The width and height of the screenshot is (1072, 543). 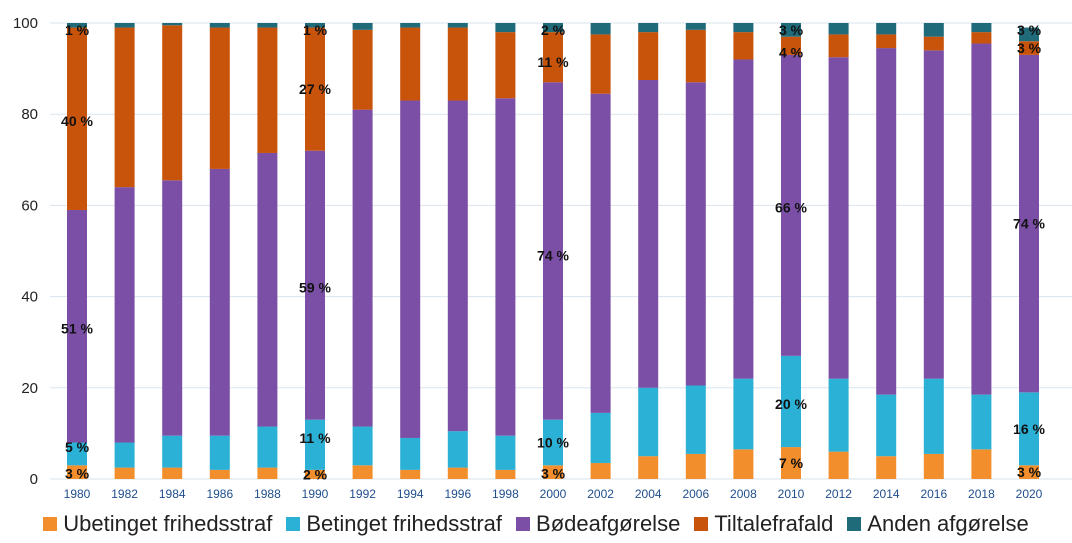 What do you see at coordinates (838, 493) in the screenshot?
I see `x-tick-label: 2012` at bounding box center [838, 493].